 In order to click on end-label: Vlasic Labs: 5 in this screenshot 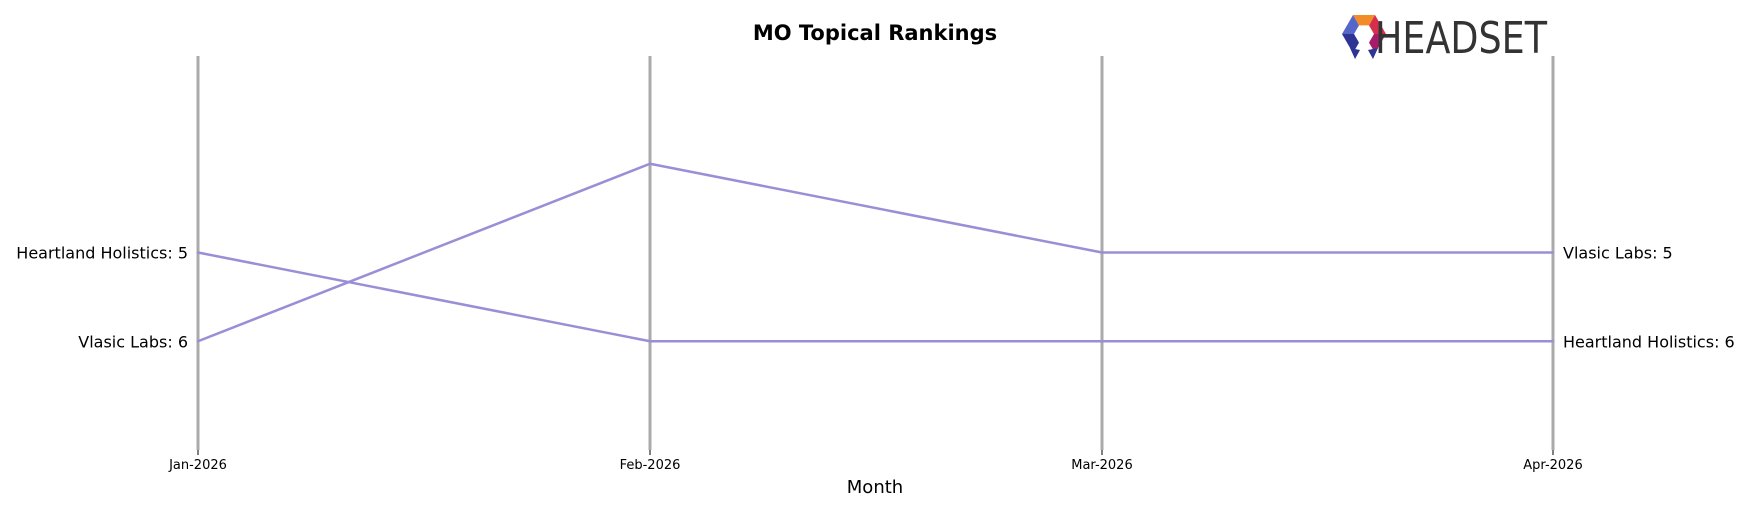, I will do `click(1618, 253)`.